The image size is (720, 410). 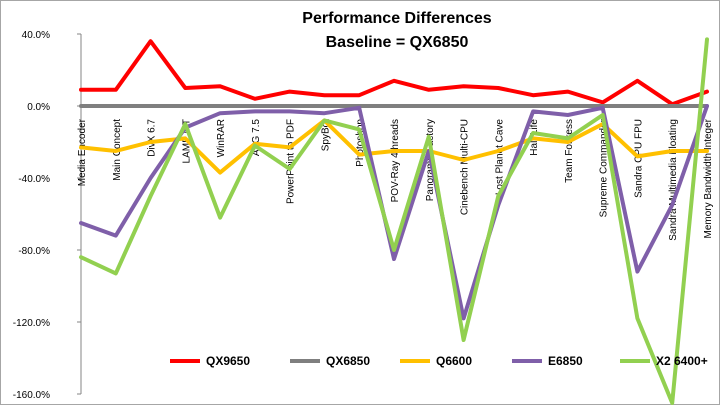 What do you see at coordinates (682, 361) in the screenshot?
I see `legend-label-x2-6400: X2 6400+` at bounding box center [682, 361].